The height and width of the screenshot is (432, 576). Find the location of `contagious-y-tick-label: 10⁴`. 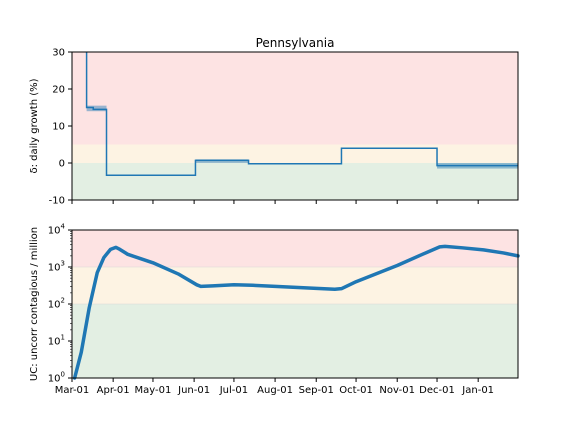

contagious-y-tick-label: 10⁴ is located at coordinates (57, 230).